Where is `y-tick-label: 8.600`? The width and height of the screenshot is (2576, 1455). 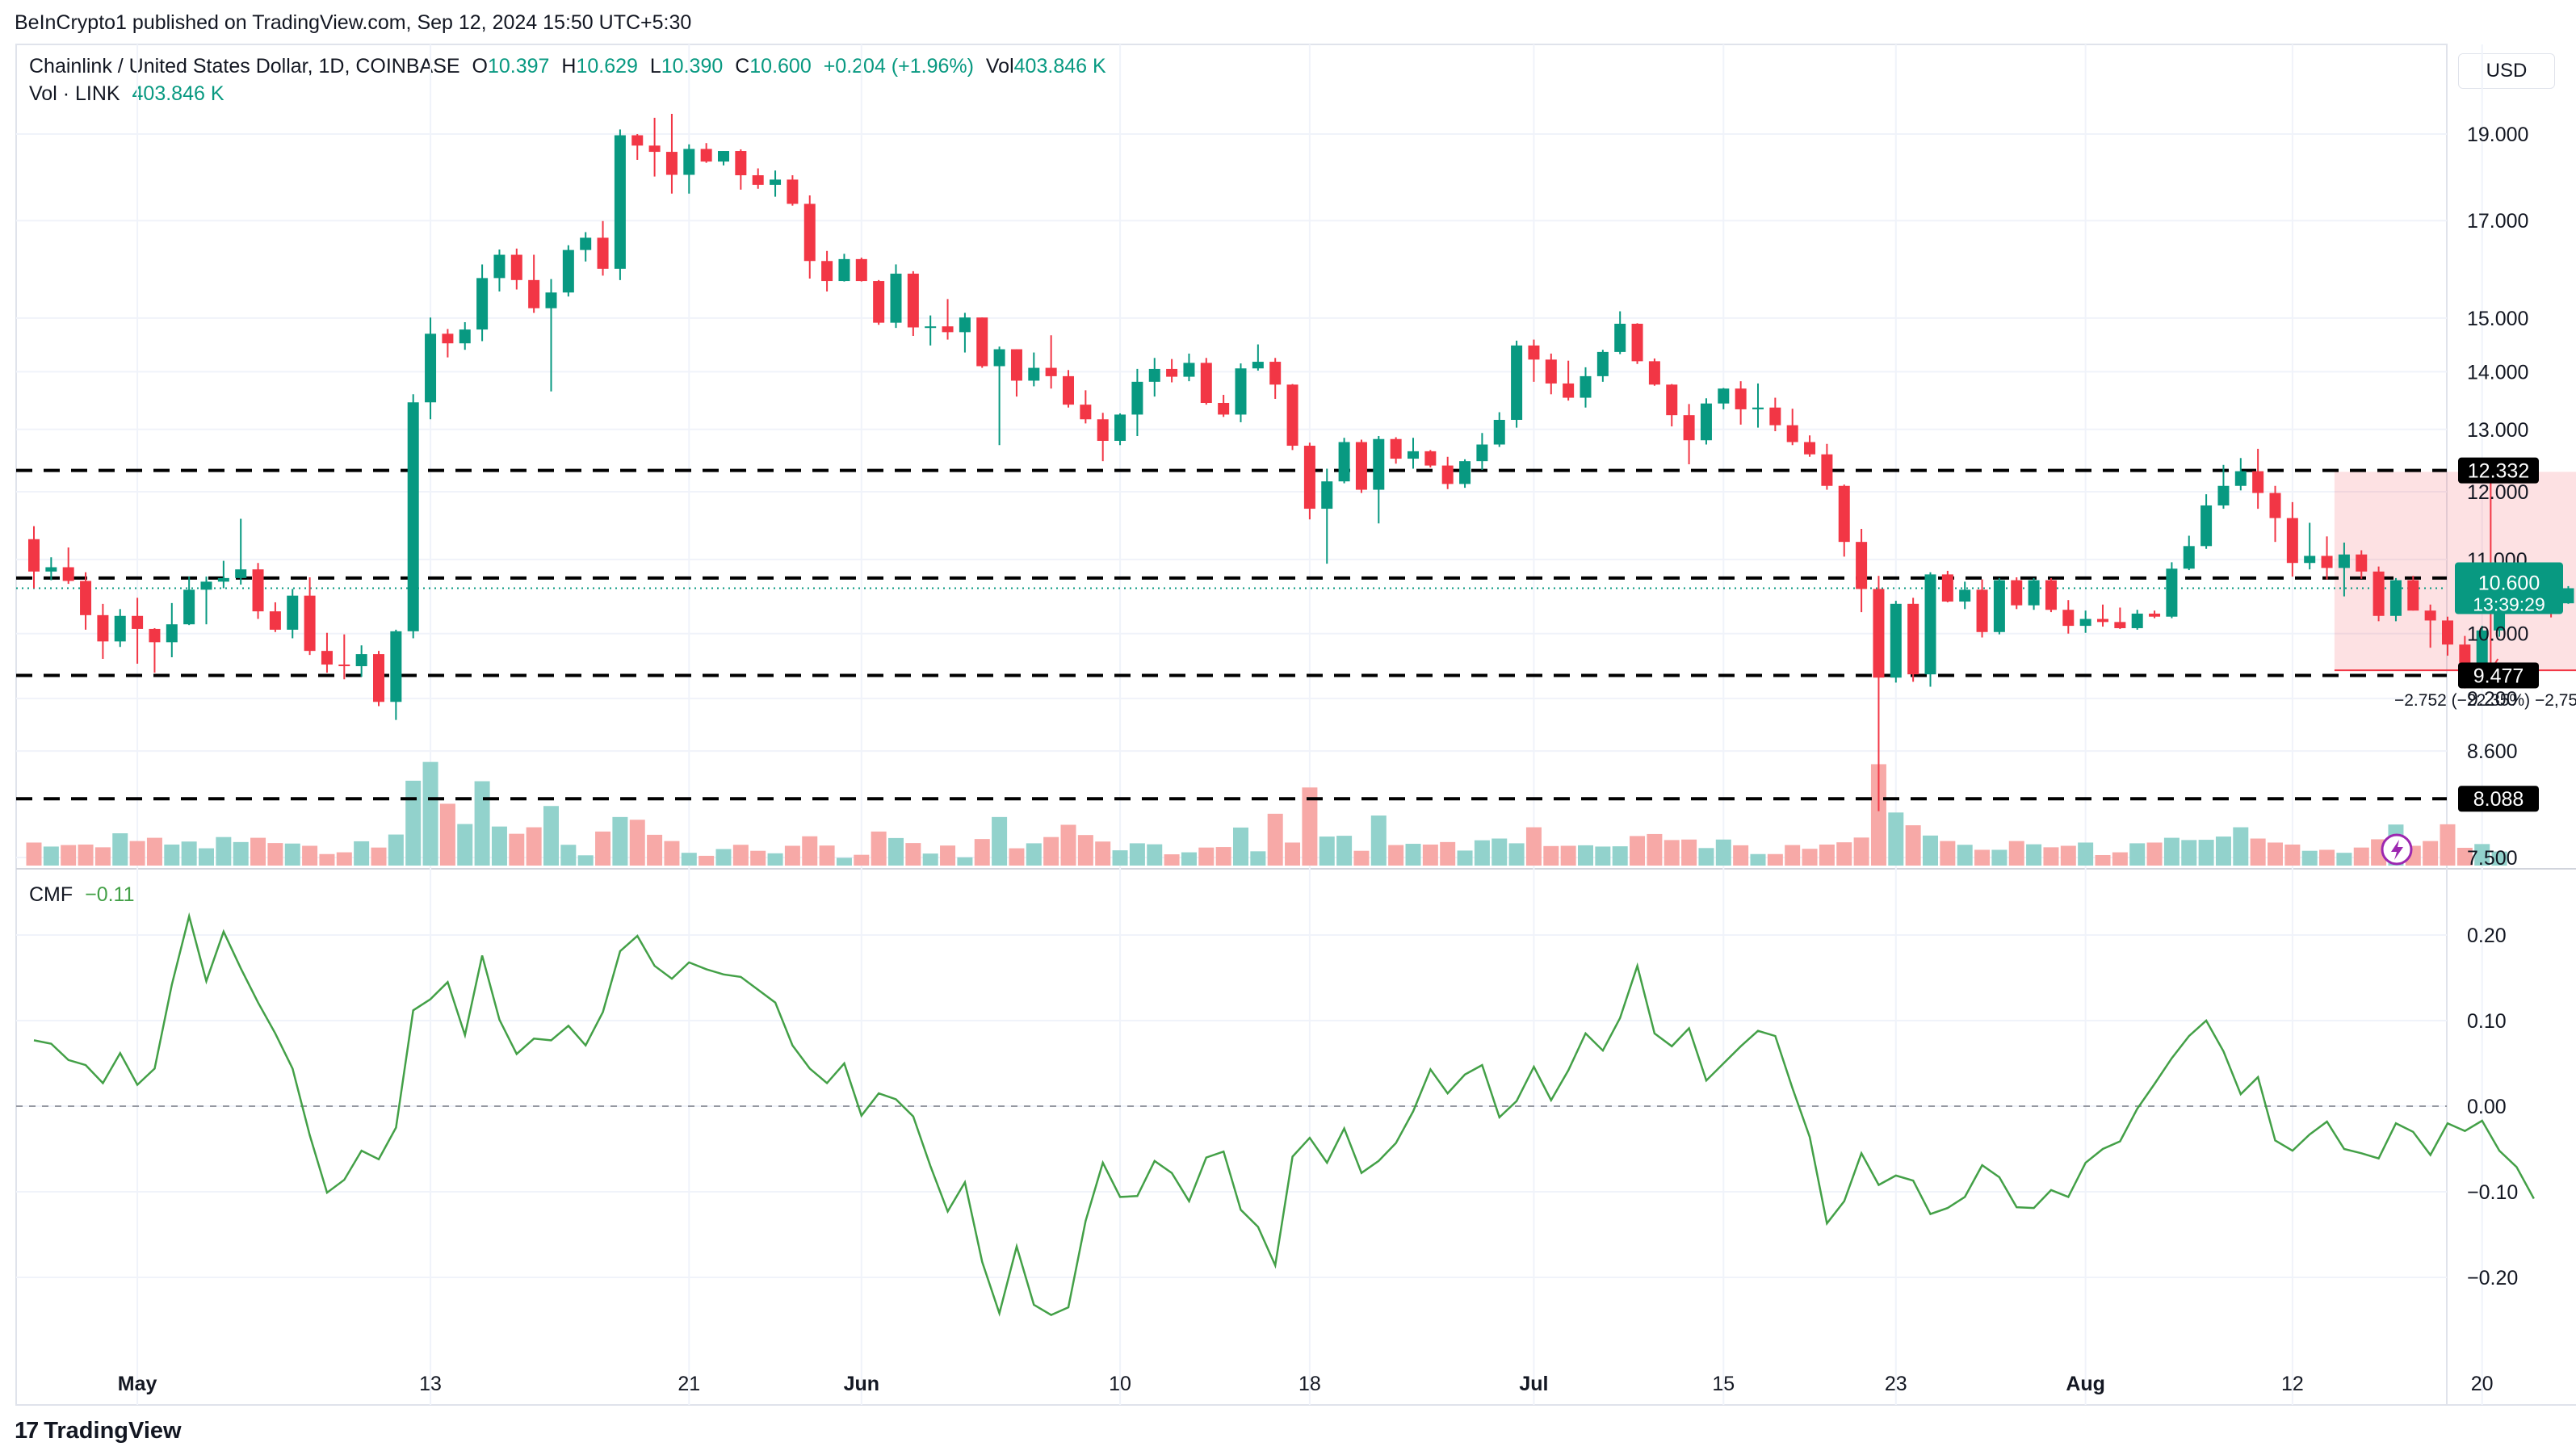
y-tick-label: 8.600 is located at coordinates (2492, 751).